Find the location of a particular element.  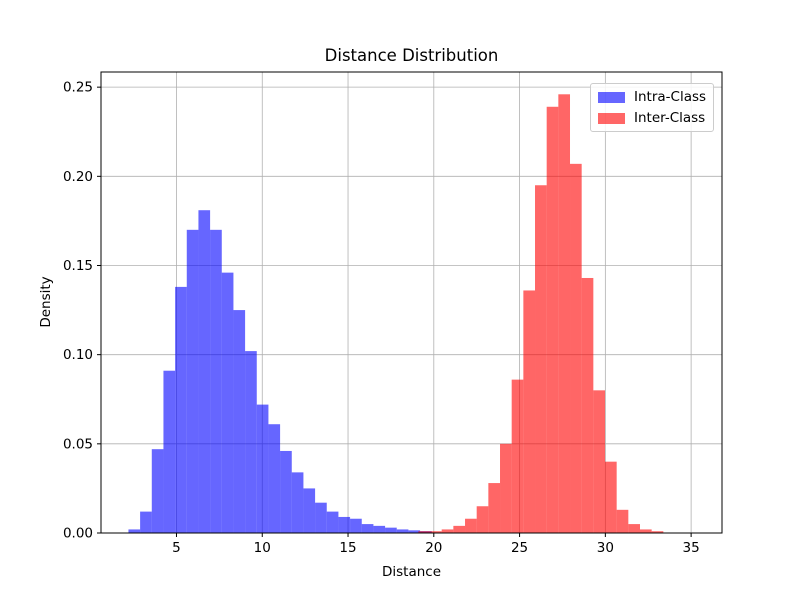

x-tick-label: 35 is located at coordinates (691, 548).